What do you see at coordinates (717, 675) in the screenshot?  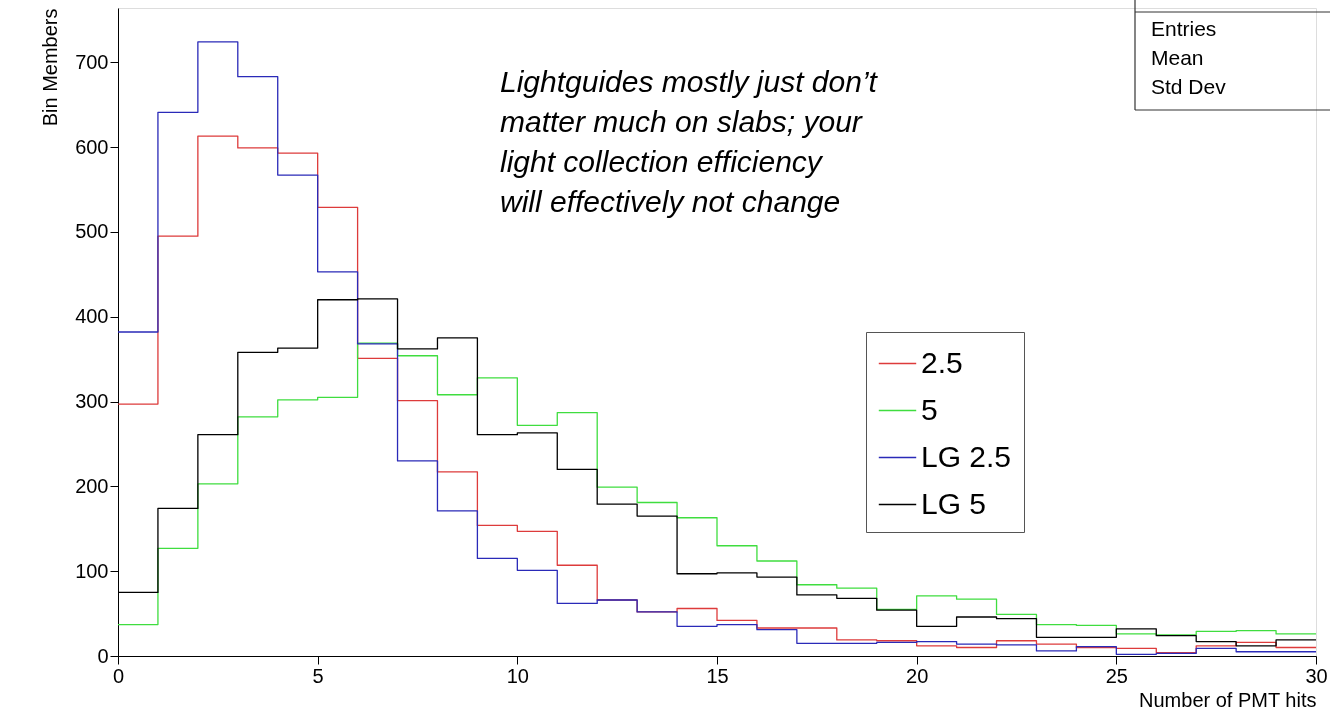 I see `x-tick-label: 15` at bounding box center [717, 675].